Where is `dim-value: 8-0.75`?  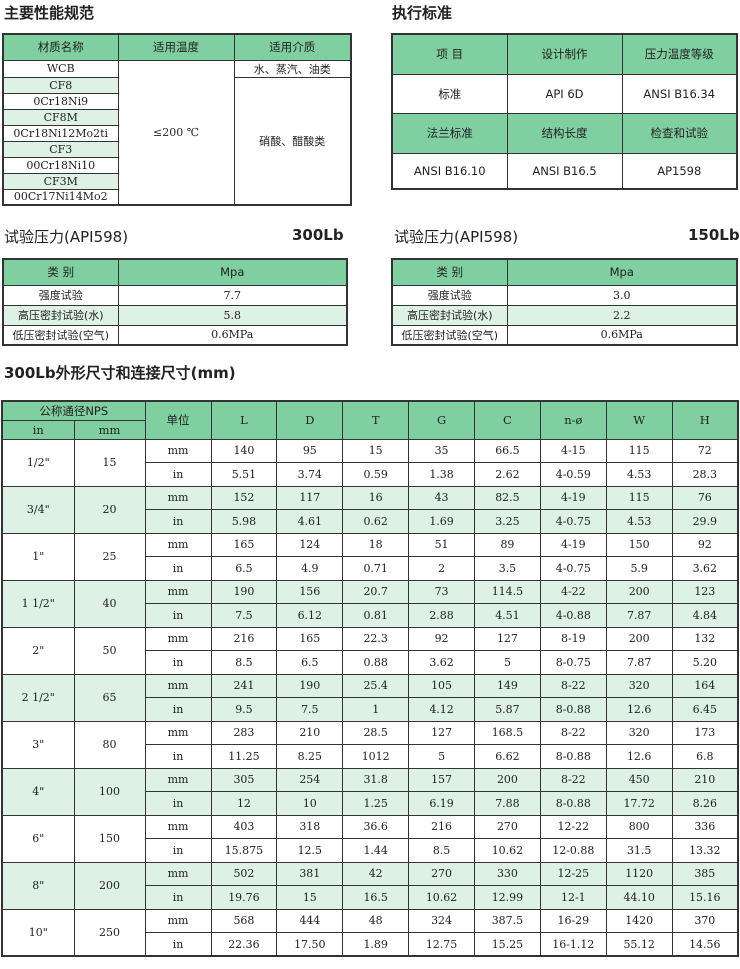
dim-value: 8-0.75 is located at coordinates (573, 662).